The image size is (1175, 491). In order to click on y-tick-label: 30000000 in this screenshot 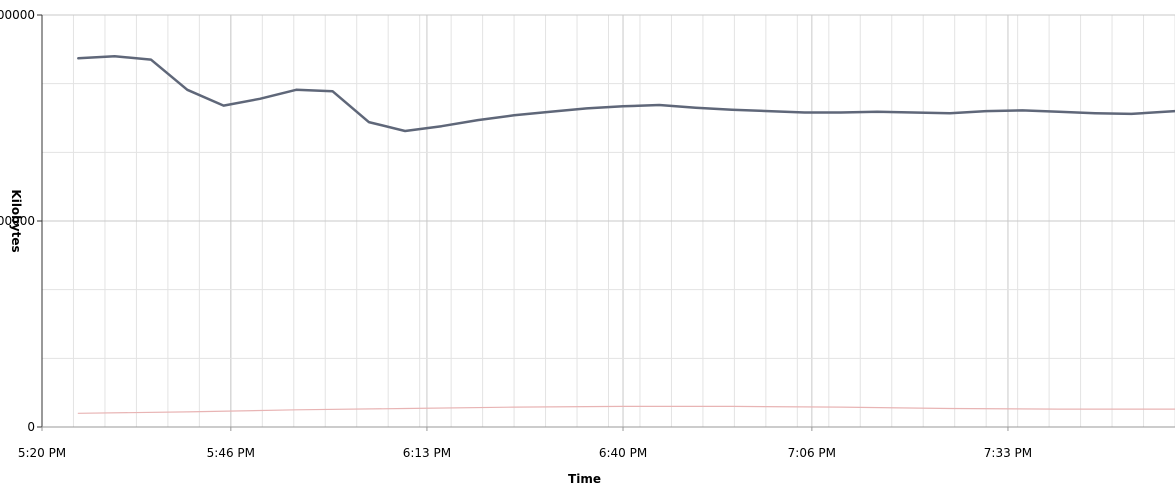, I will do `click(17, 221)`.